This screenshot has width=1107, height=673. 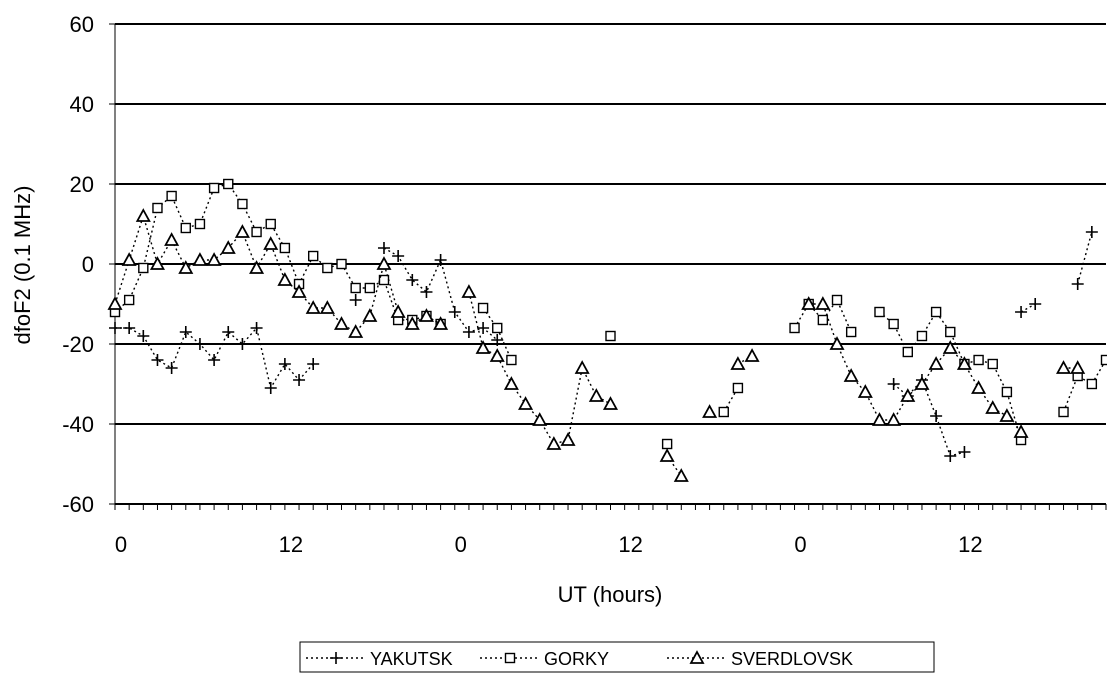 I want to click on series-line-gorky, so click(x=277, y=254).